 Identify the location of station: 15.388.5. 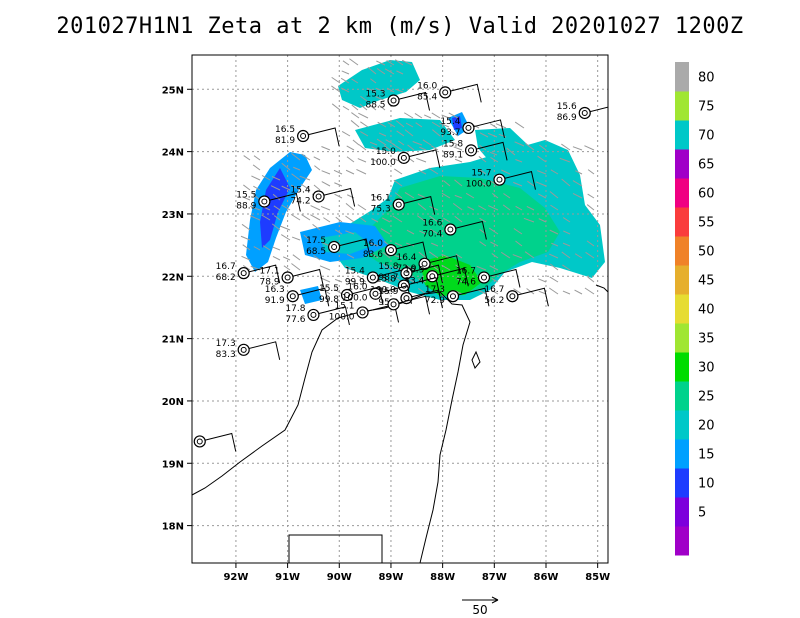
(398, 100).